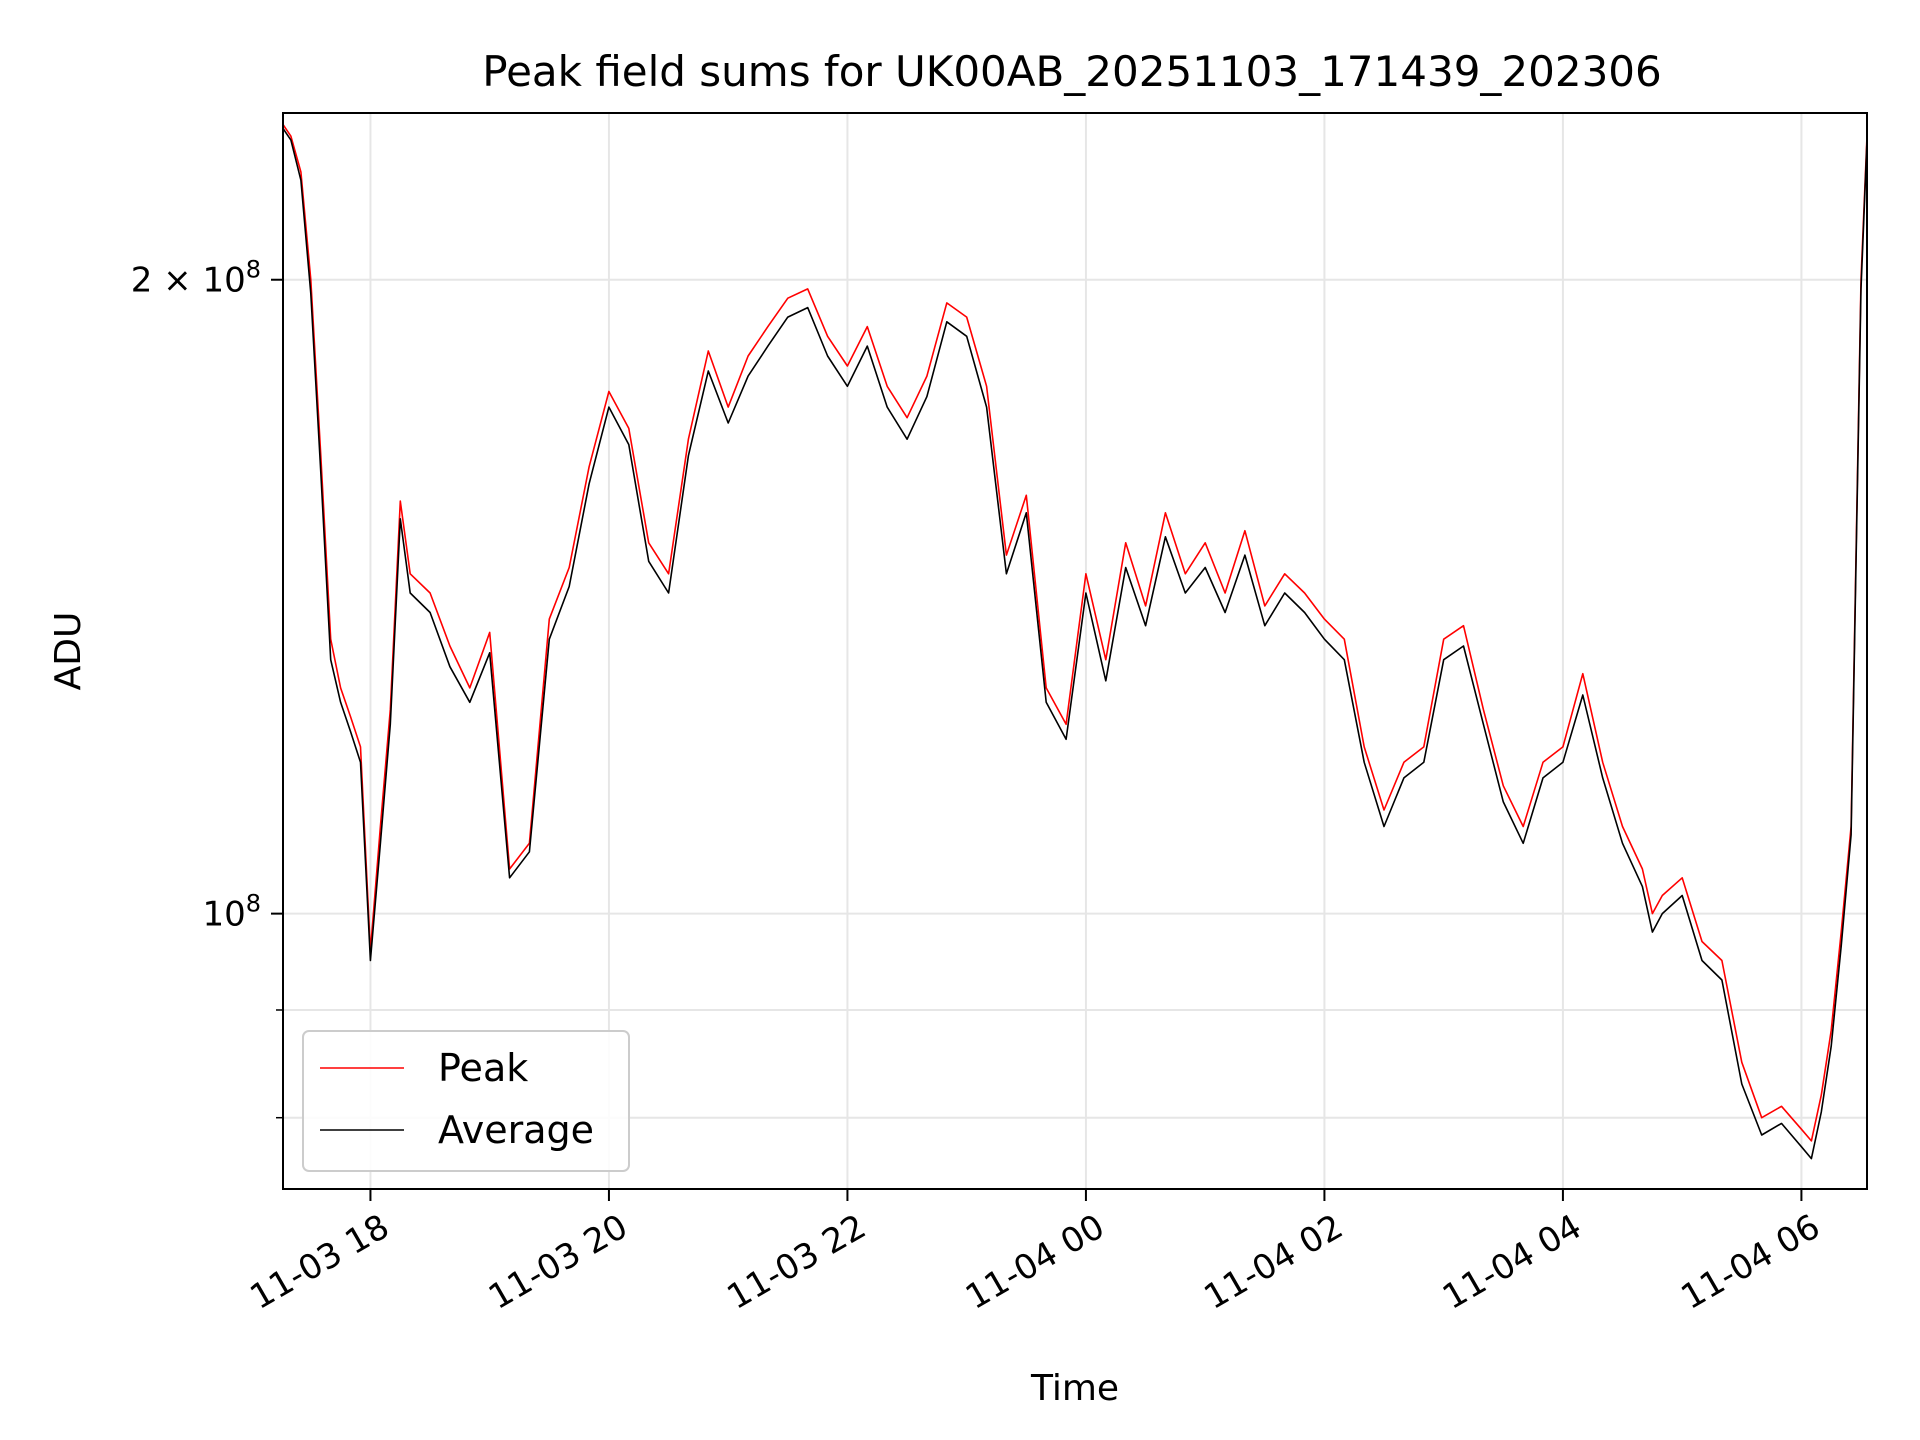  What do you see at coordinates (516, 1130) in the screenshot?
I see `legend-label-average: Average` at bounding box center [516, 1130].